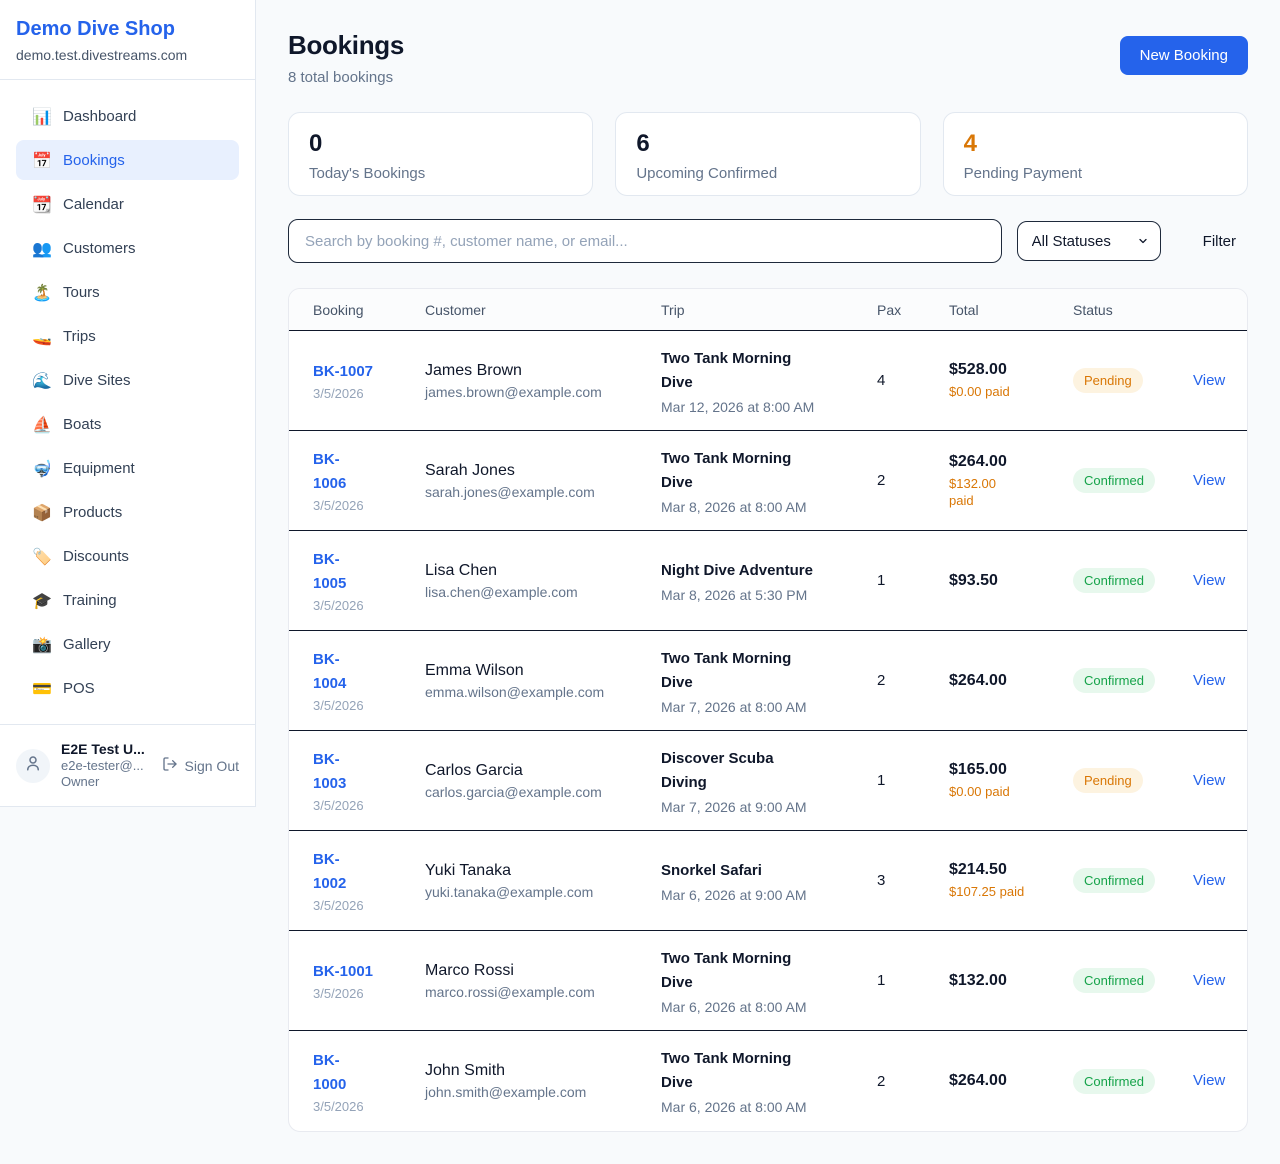 The width and height of the screenshot is (1280, 1164). What do you see at coordinates (1088, 241) in the screenshot?
I see `status-filter-select: All Statuses` at bounding box center [1088, 241].